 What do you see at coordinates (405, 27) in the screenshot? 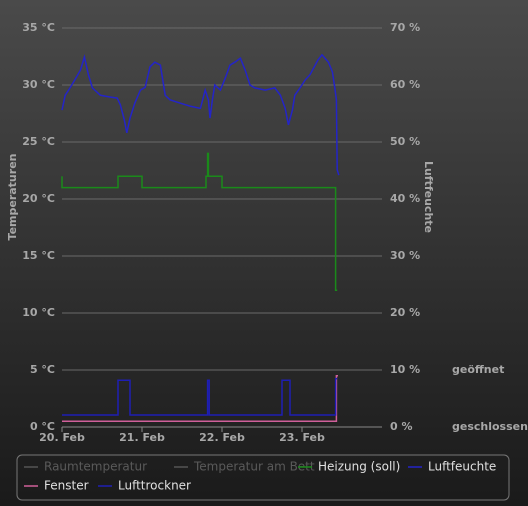
I see `y2-tick-label: 70 %` at bounding box center [405, 27].